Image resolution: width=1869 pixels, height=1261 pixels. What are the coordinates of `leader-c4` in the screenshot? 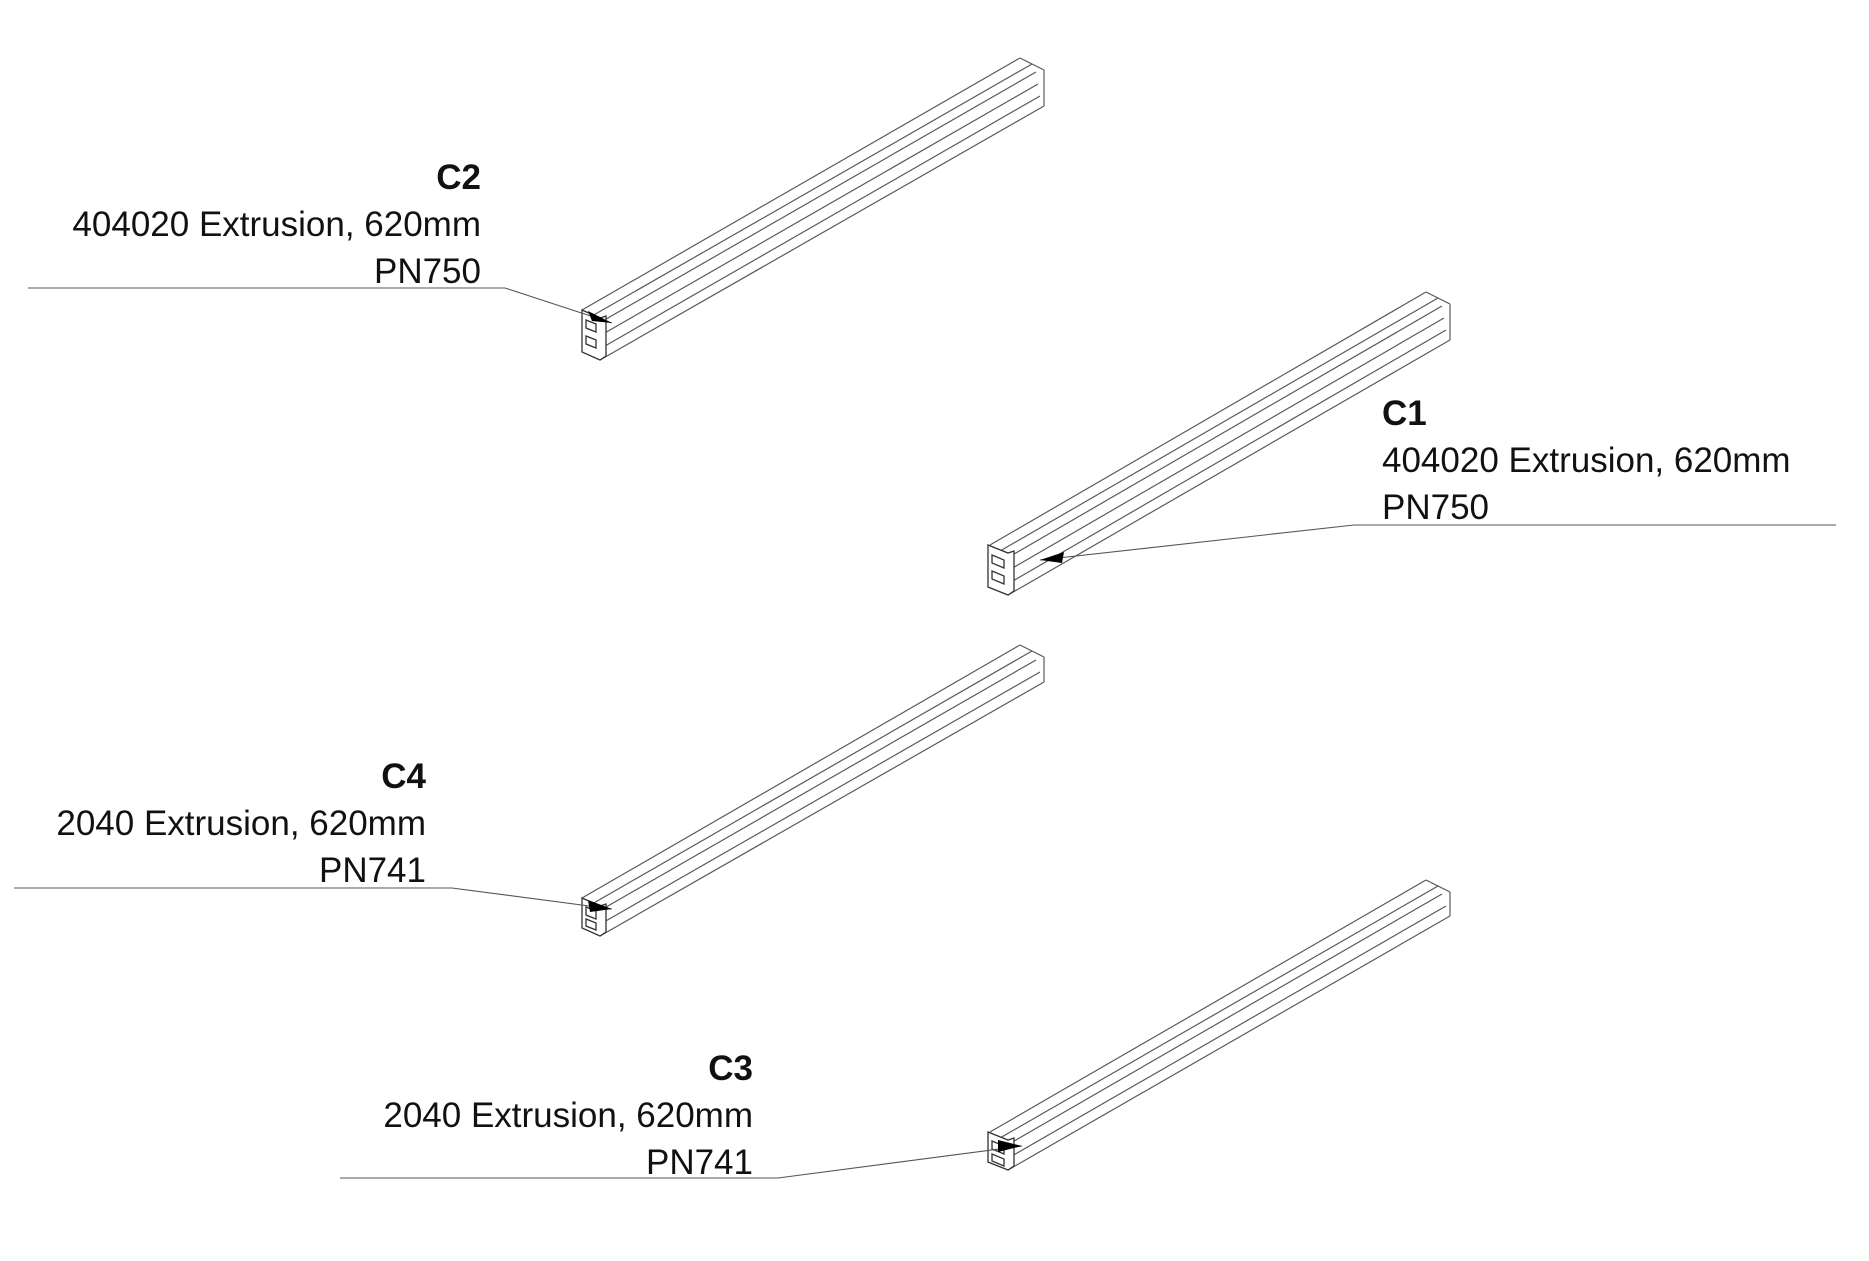 It's located at (313, 899).